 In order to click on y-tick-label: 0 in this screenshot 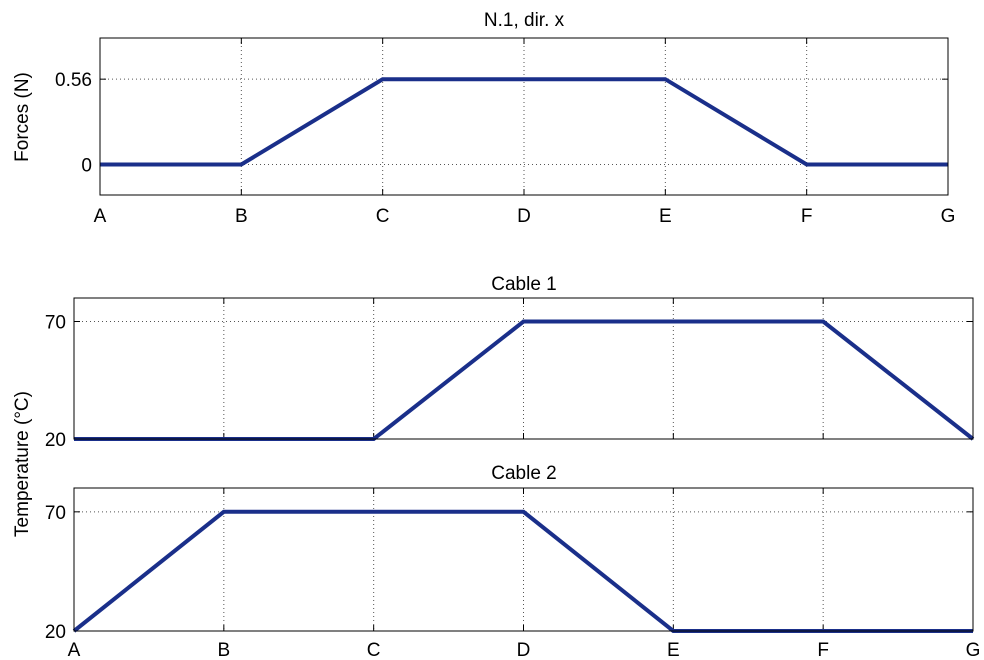, I will do `click(86, 166)`.